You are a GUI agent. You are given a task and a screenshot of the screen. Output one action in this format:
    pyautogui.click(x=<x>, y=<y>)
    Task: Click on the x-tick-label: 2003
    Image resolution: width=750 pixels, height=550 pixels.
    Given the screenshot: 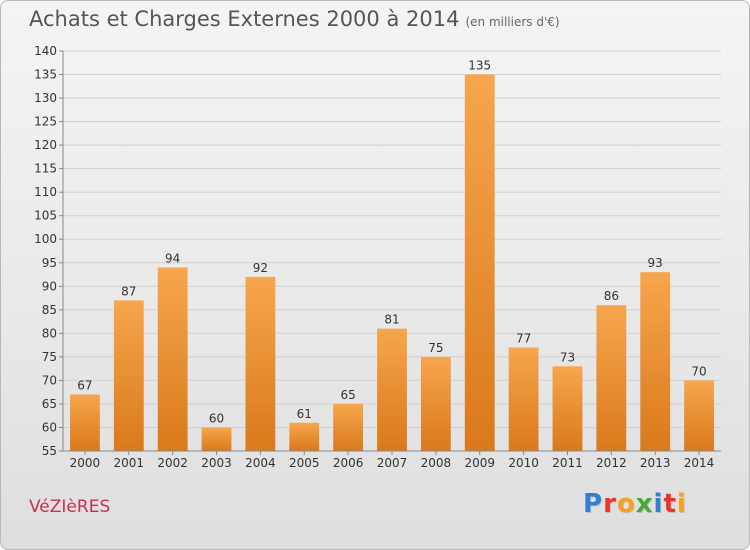 What is the action you would take?
    pyautogui.click(x=216, y=463)
    